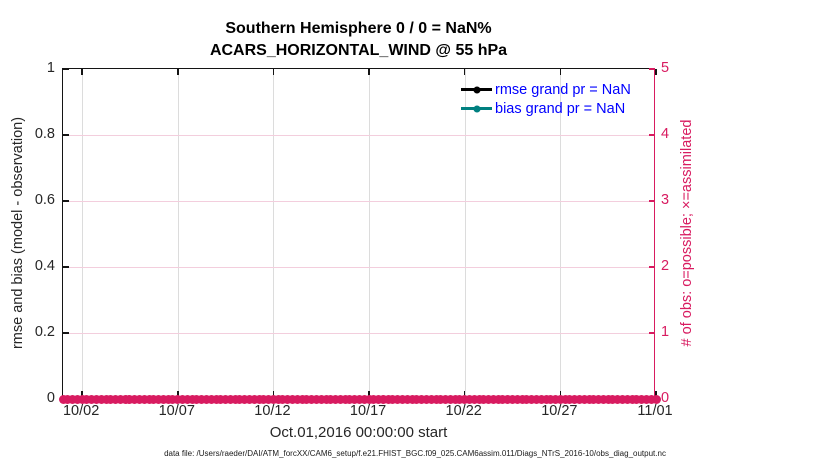  I want to click on legend-row: bias grand pr = NaN, so click(546, 108).